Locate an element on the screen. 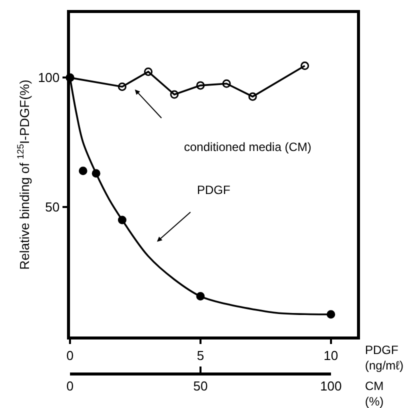 The height and width of the screenshot is (408, 404). x-tick-label: 10 is located at coordinates (331, 355).